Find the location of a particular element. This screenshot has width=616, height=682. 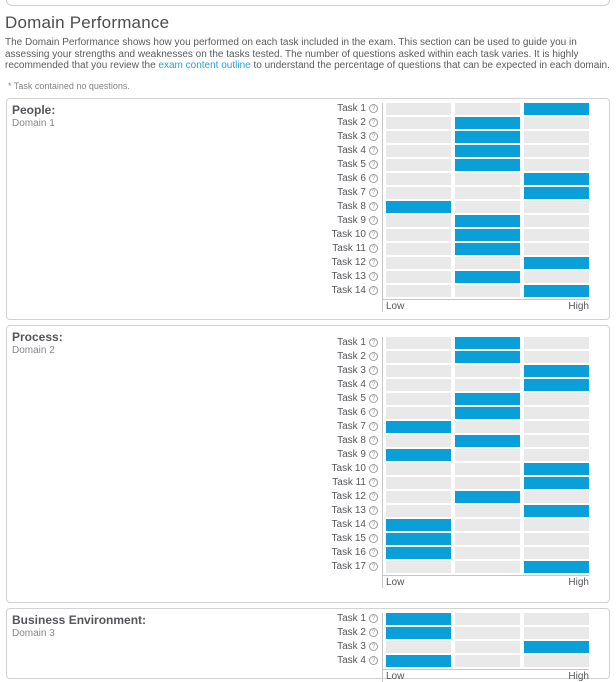

exam-content-outline-link: exam content outline is located at coordinates (204, 65).